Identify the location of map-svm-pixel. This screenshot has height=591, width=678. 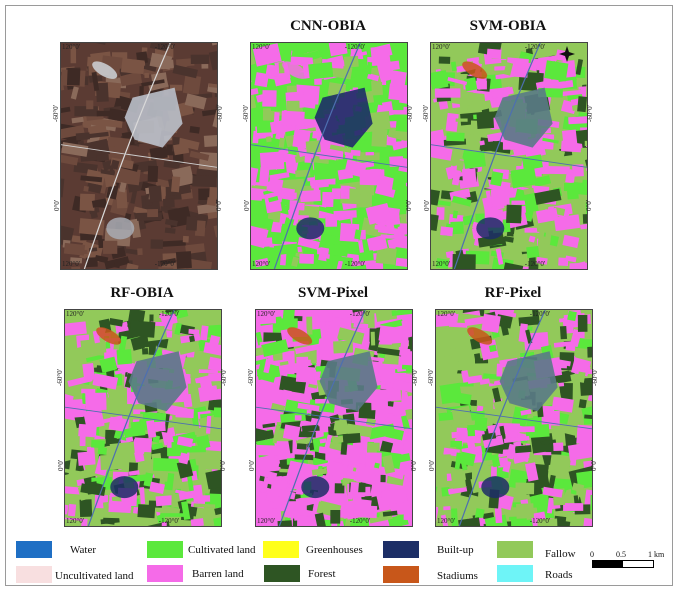
(334, 418).